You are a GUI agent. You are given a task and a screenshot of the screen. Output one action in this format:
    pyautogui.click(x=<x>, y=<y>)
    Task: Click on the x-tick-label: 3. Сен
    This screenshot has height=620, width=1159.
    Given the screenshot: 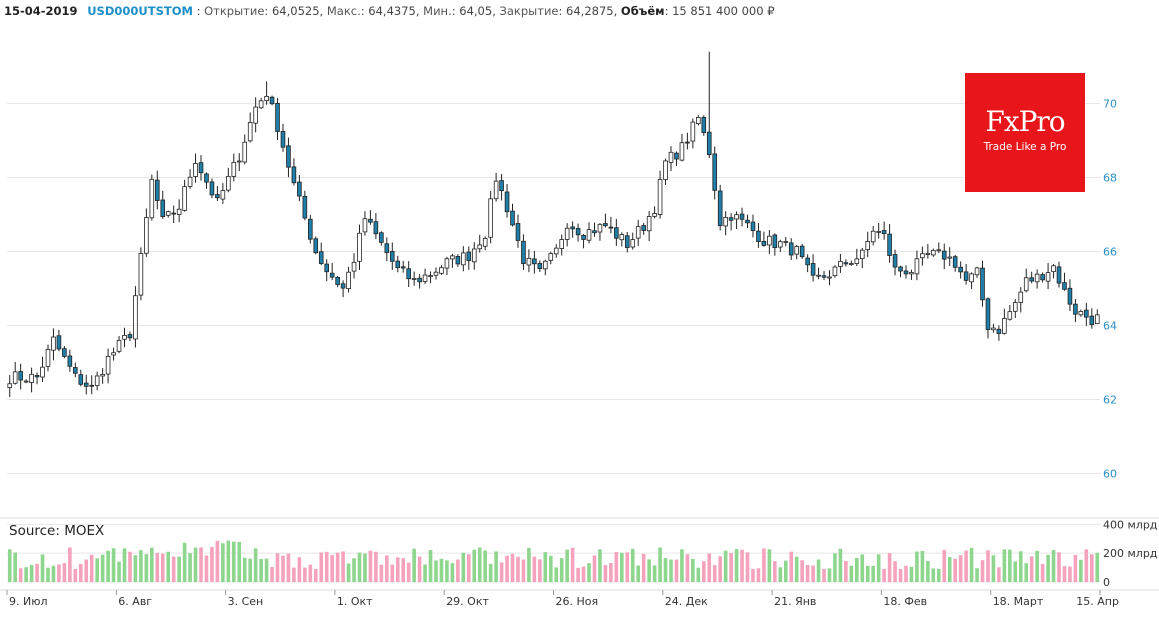 What is the action you would take?
    pyautogui.click(x=246, y=601)
    